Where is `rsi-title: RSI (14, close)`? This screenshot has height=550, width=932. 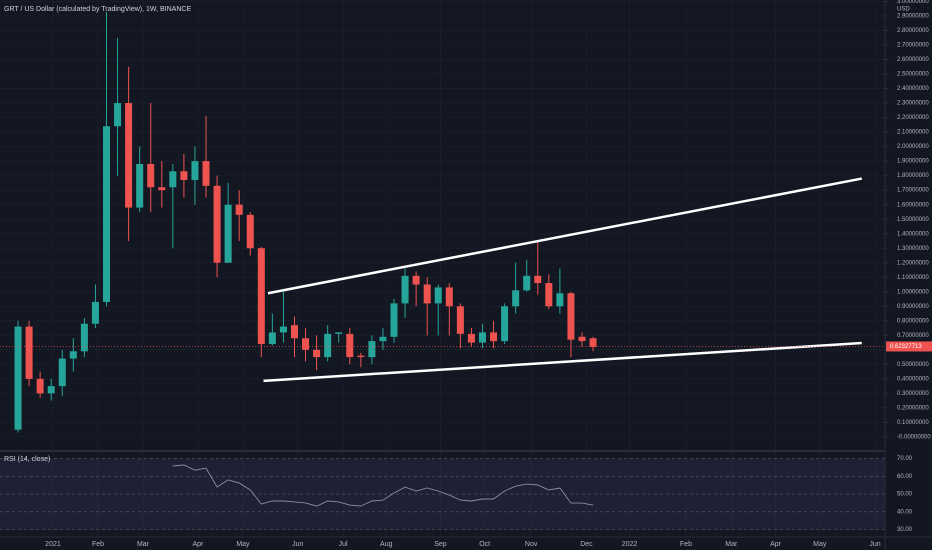
rsi-title: RSI (14, close) is located at coordinates (27, 459).